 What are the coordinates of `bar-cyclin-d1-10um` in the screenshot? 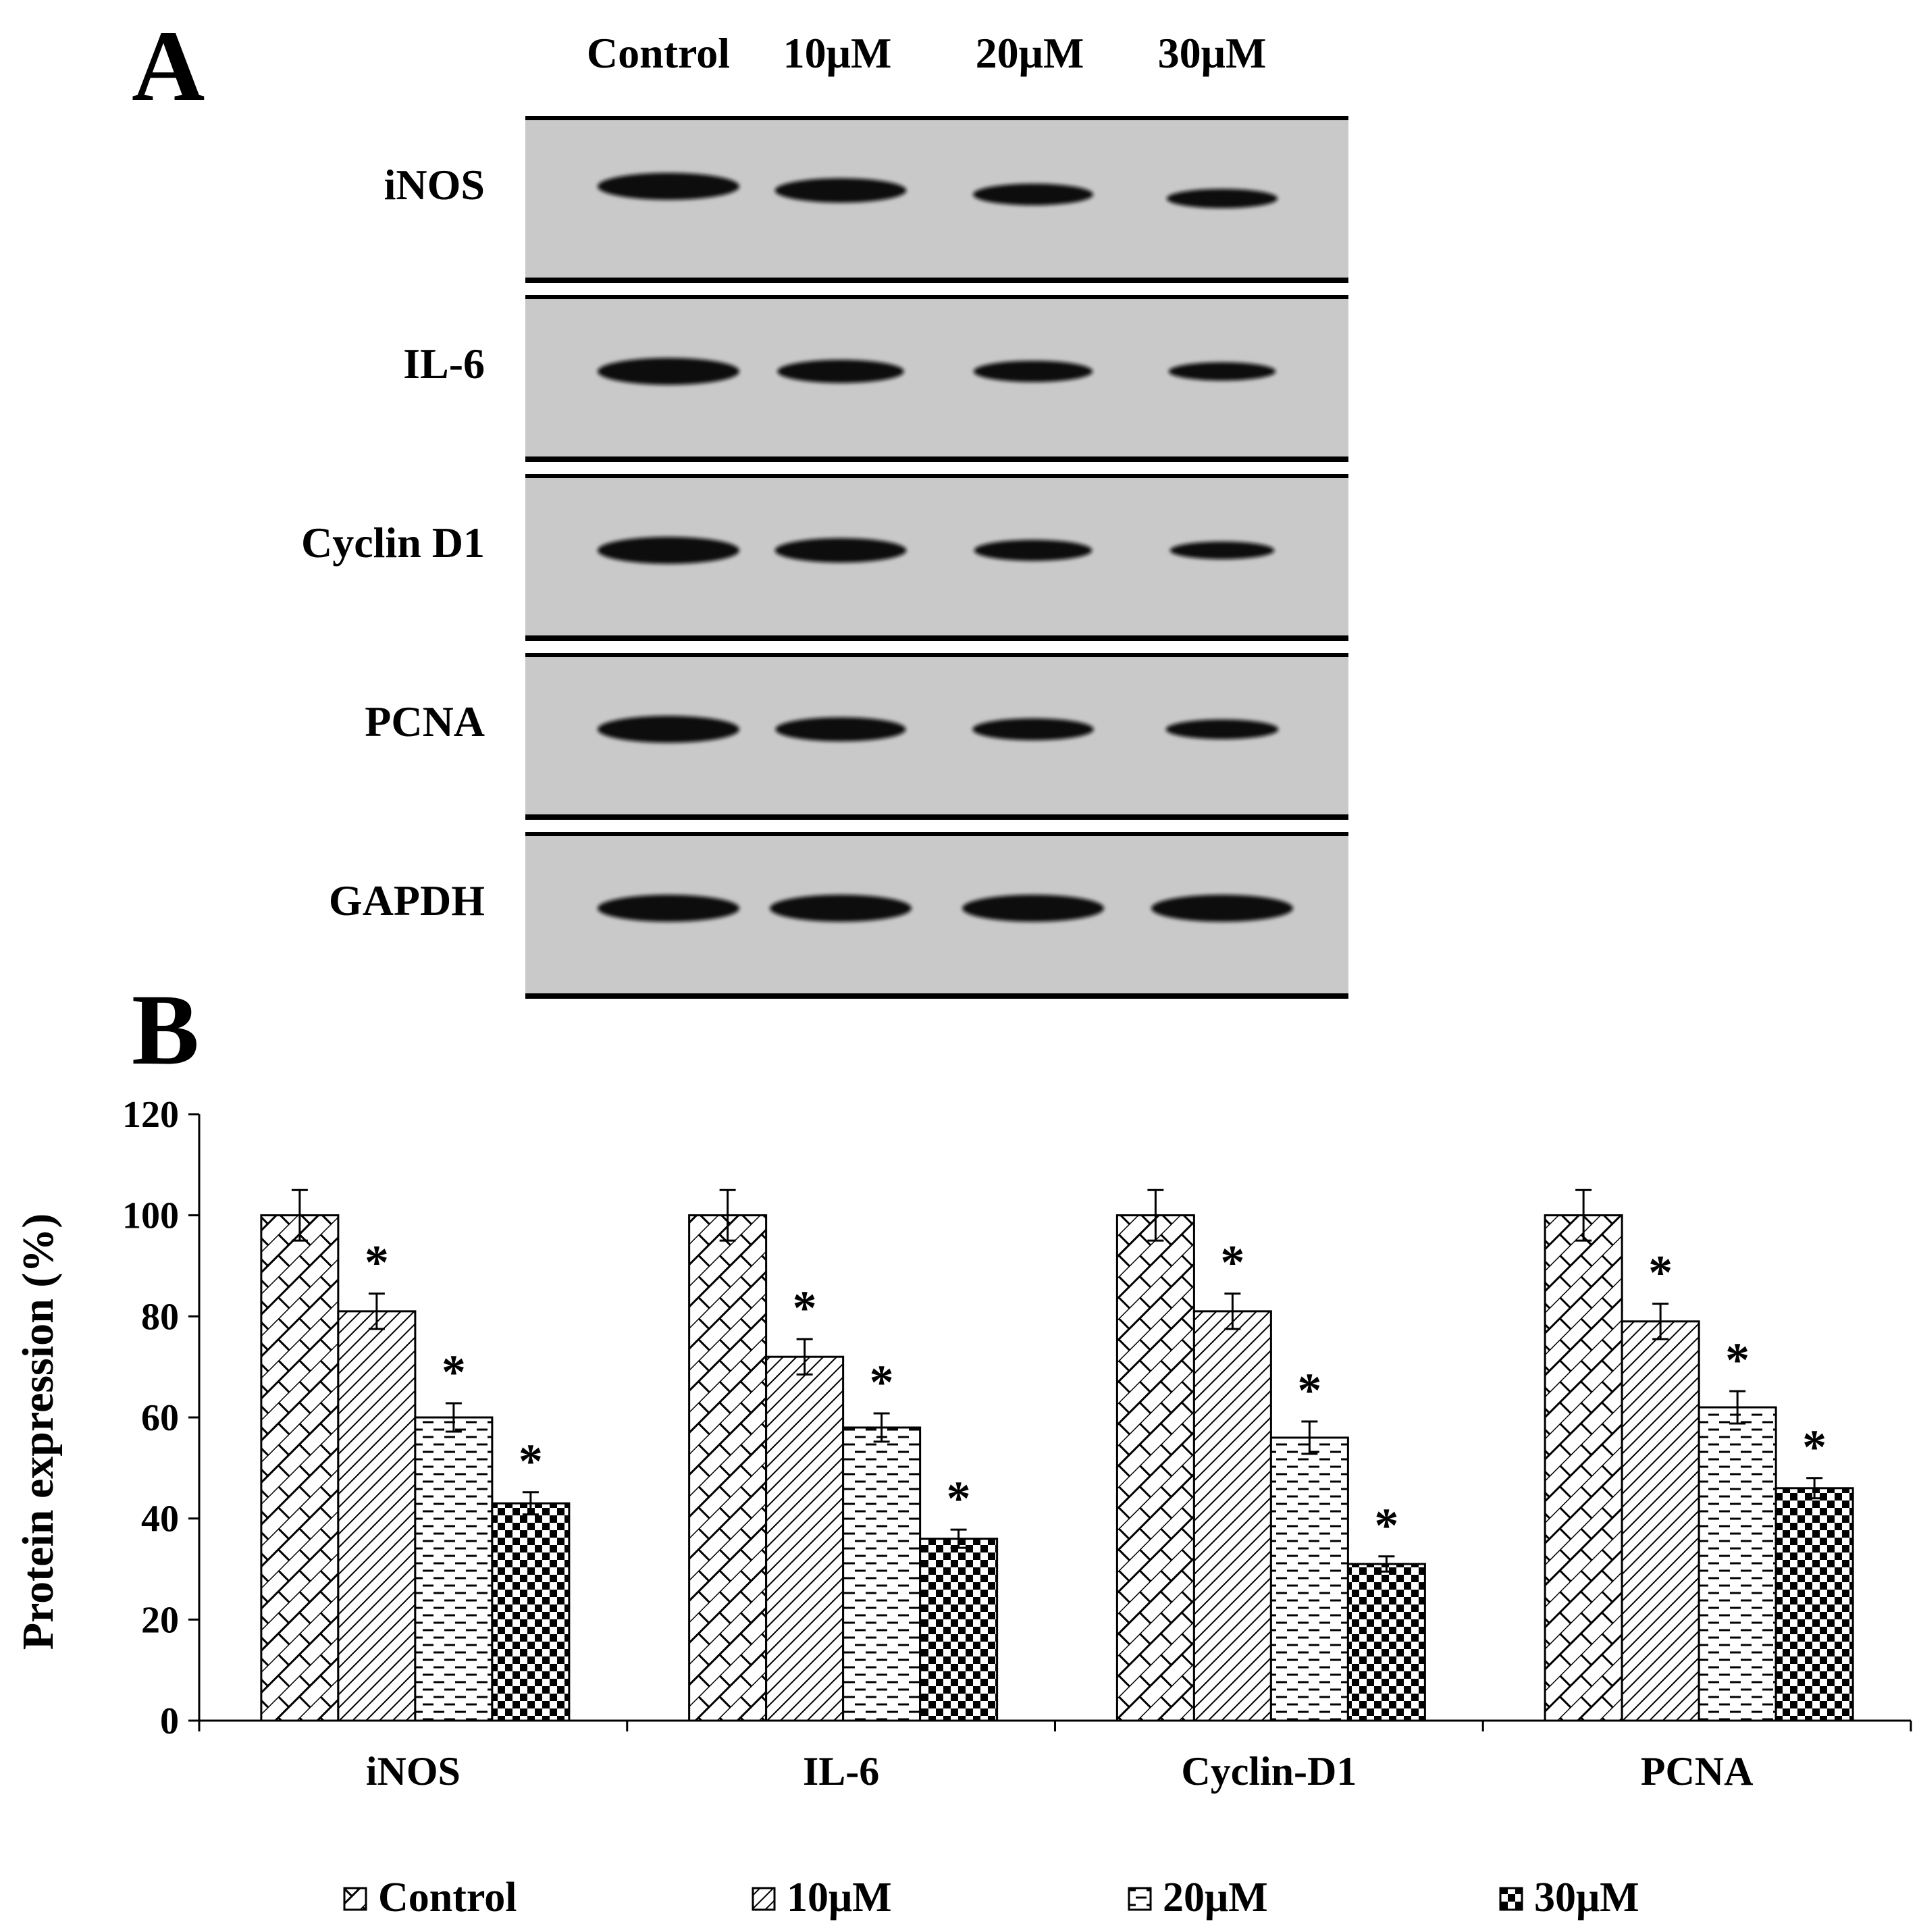 It's located at (1232, 1516).